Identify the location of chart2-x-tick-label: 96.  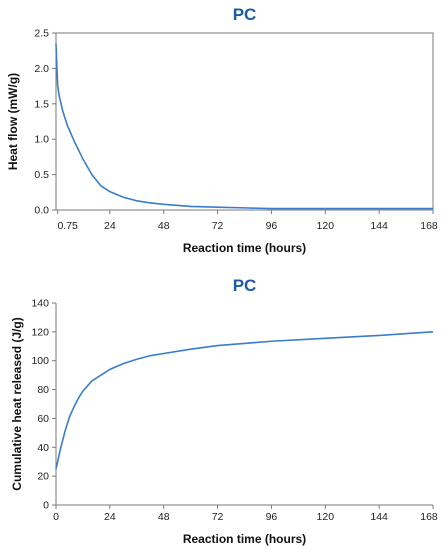
(272, 517).